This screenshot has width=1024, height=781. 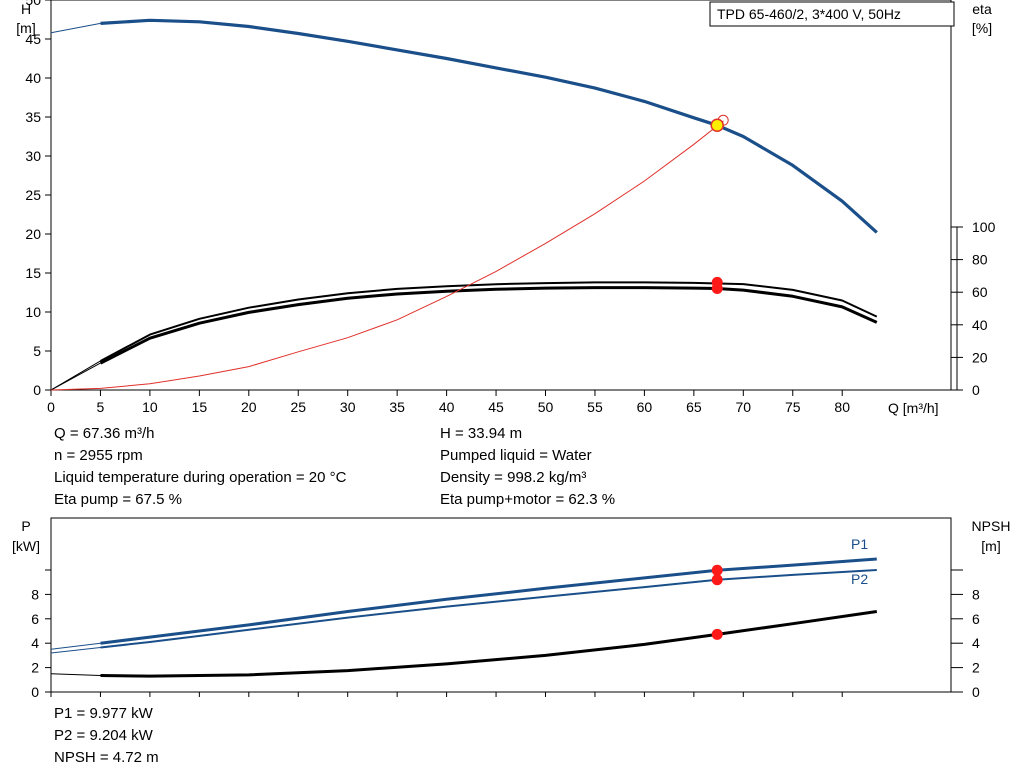 I want to click on x-tick-label: 40, so click(x=447, y=407).